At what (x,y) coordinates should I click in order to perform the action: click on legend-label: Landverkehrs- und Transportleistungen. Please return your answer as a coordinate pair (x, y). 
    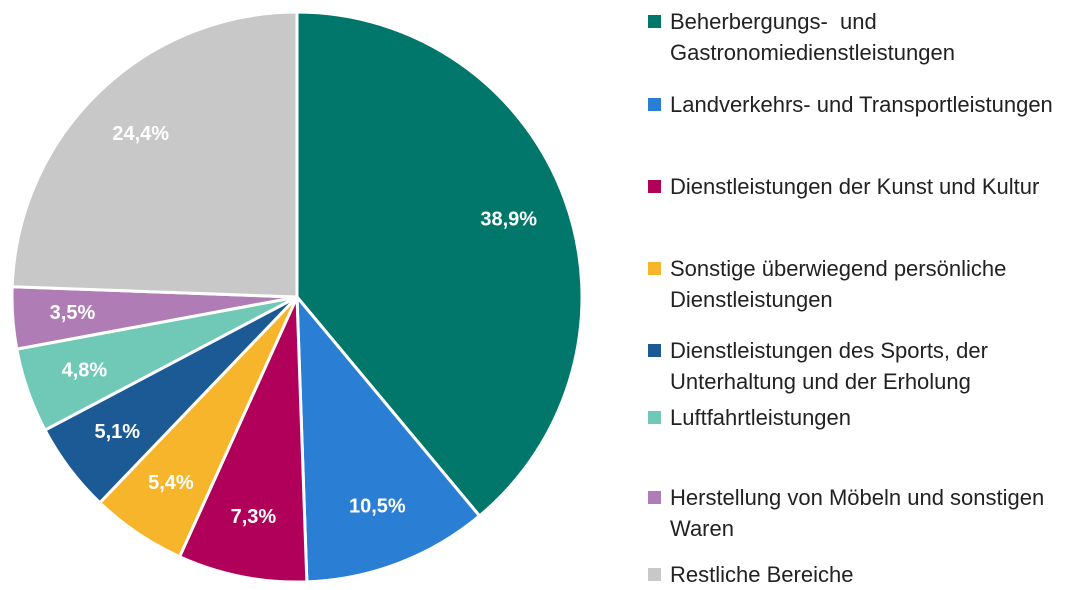
    Looking at the image, I should click on (861, 104).